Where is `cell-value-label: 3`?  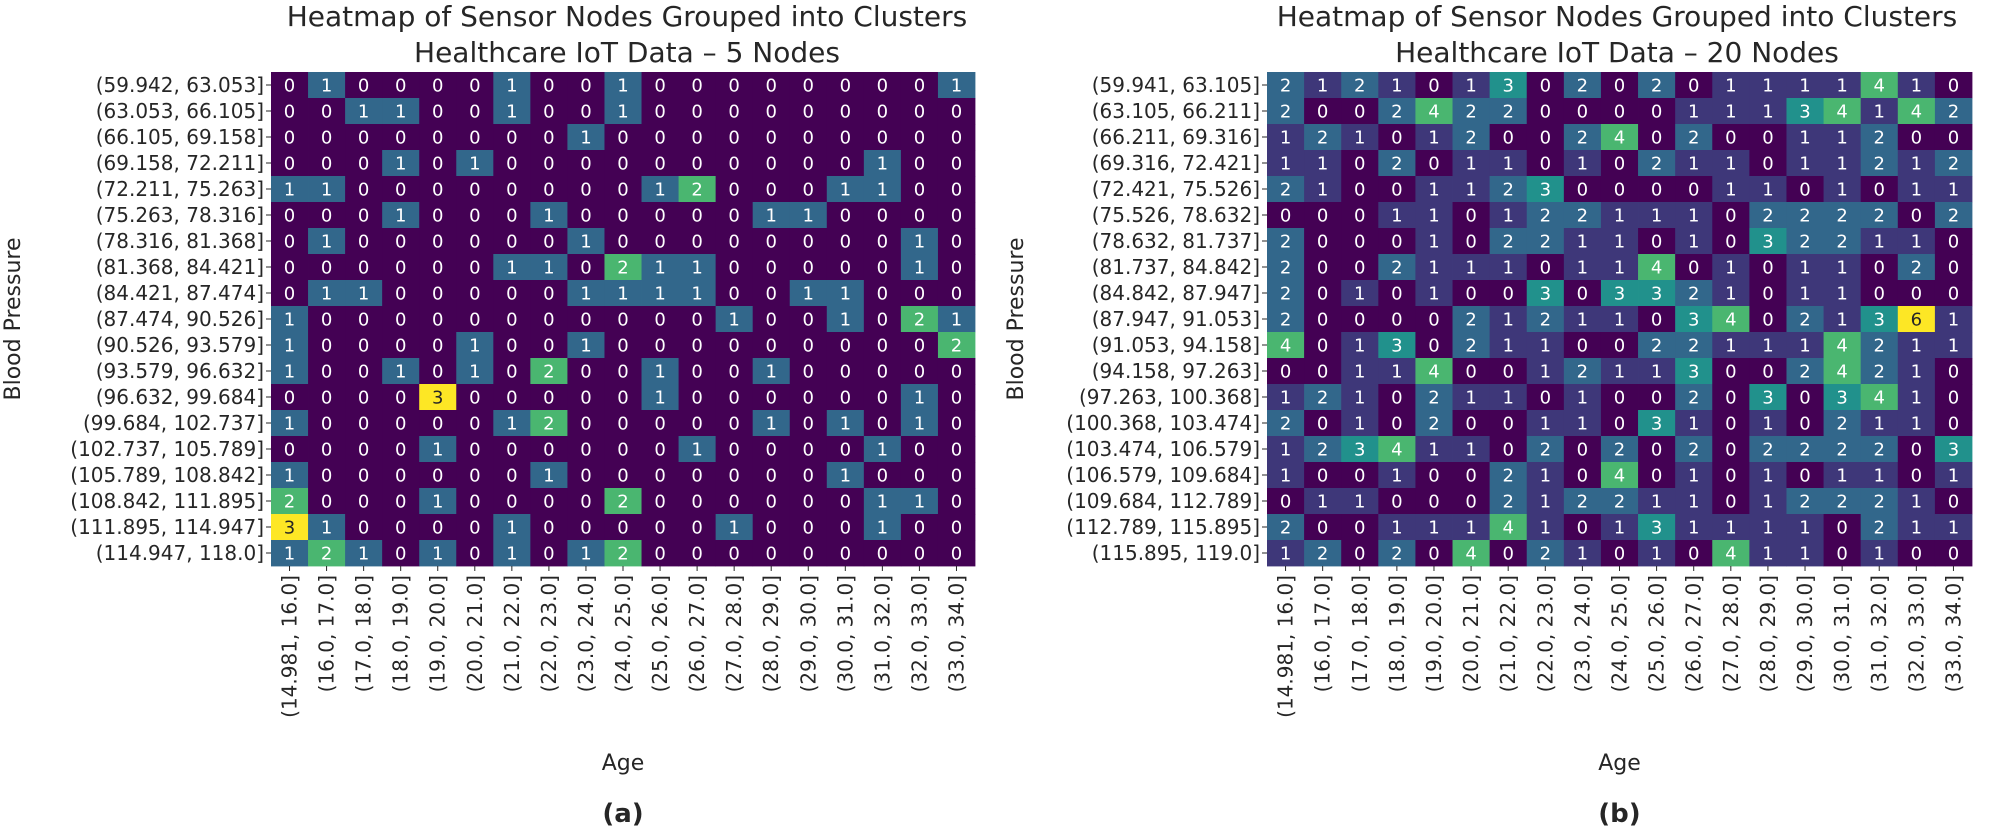 cell-value-label: 3 is located at coordinates (1545, 294).